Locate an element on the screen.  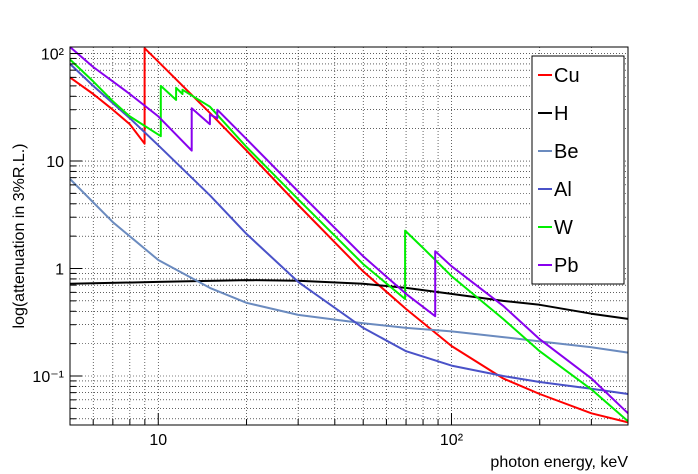
legend-label-h: H is located at coordinates (561, 114).